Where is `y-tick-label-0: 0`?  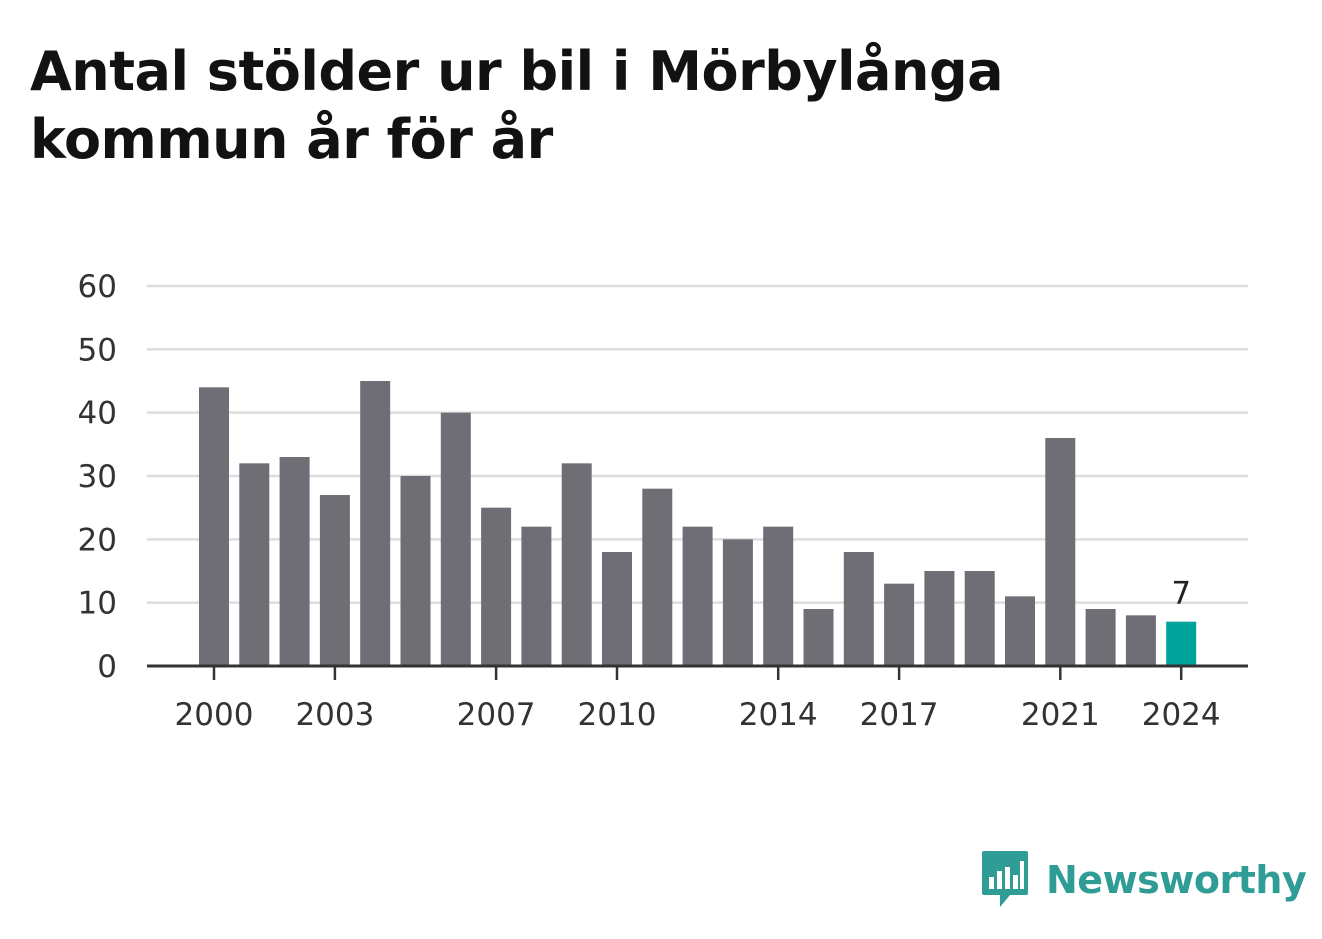
y-tick-label-0: 0 is located at coordinates (107, 667).